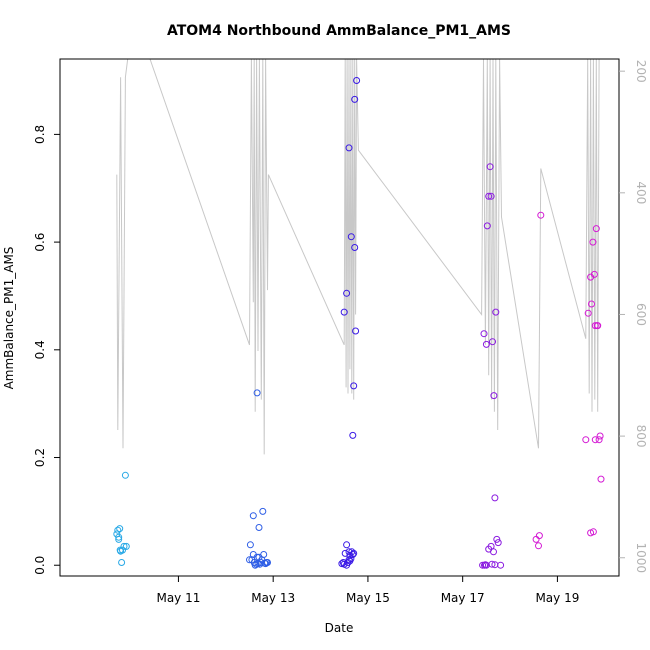 The height and width of the screenshot is (650, 650). I want to click on y2-tick-label-3: 800, so click(641, 436).